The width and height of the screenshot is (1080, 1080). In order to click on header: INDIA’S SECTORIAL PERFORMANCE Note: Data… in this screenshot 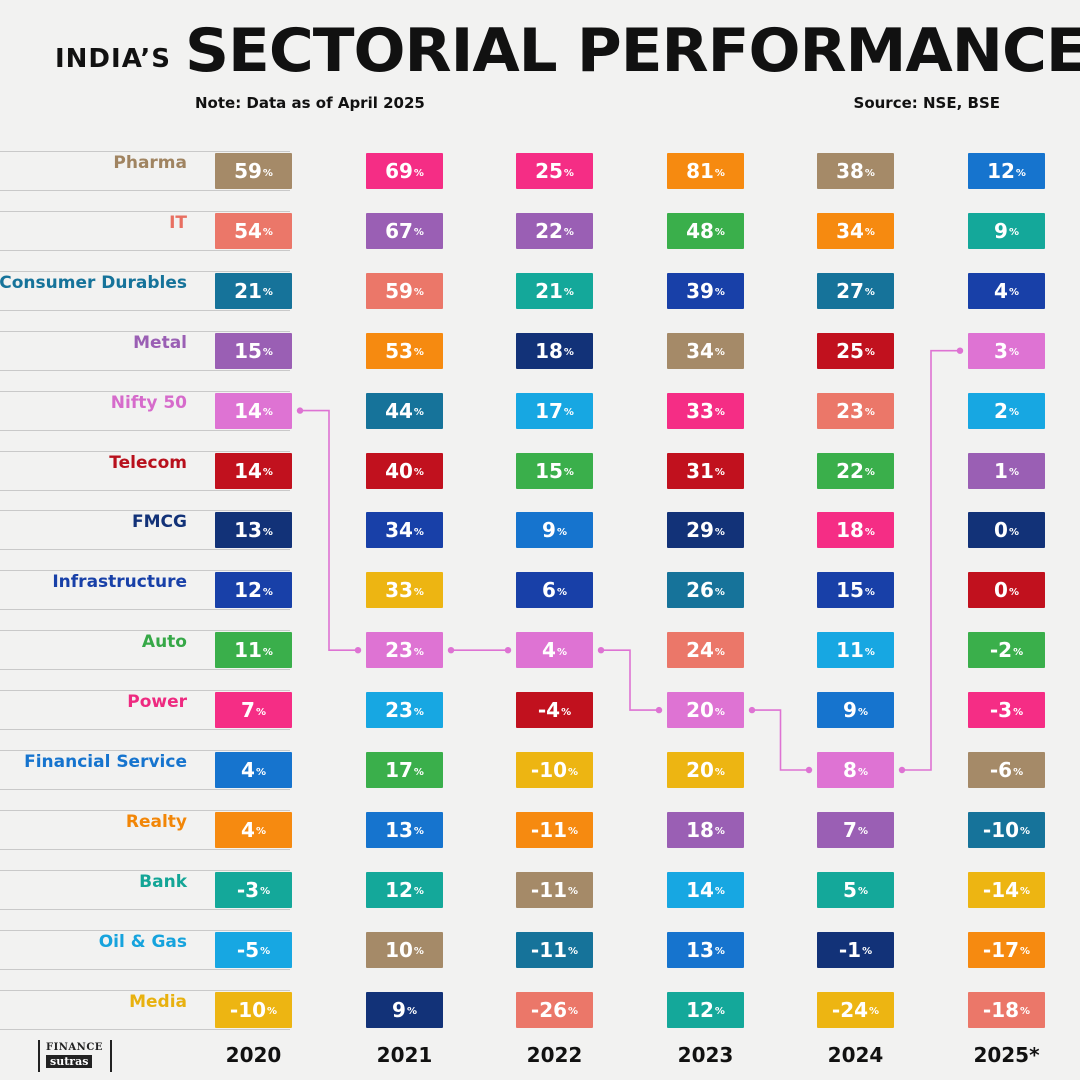, I will do `click(540, 70)`.